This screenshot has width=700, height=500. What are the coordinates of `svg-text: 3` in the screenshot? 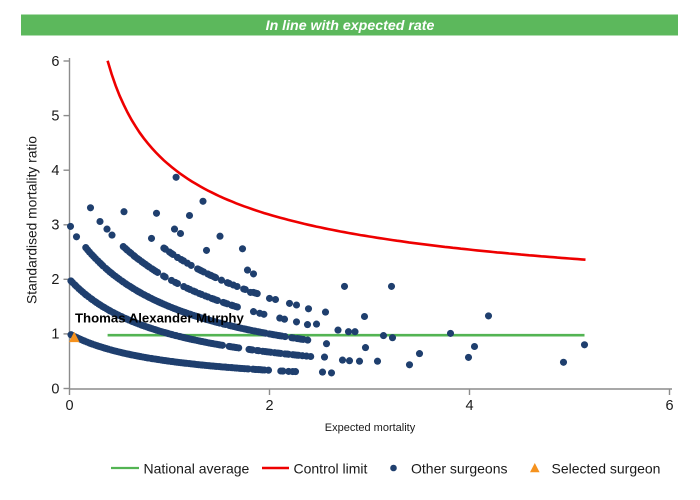 It's located at (55, 226).